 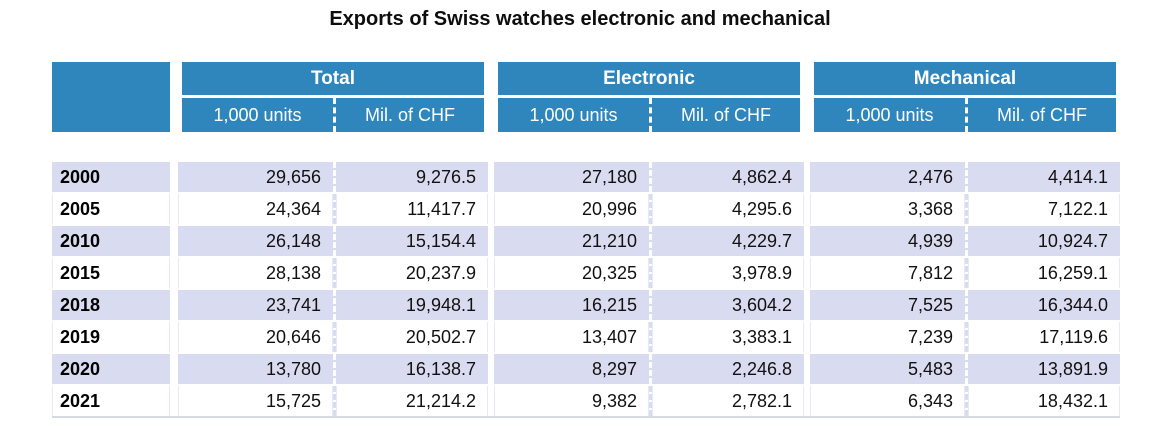 What do you see at coordinates (1042, 241) in the screenshot?
I see `cell-2010-col5: 10,924.7` at bounding box center [1042, 241].